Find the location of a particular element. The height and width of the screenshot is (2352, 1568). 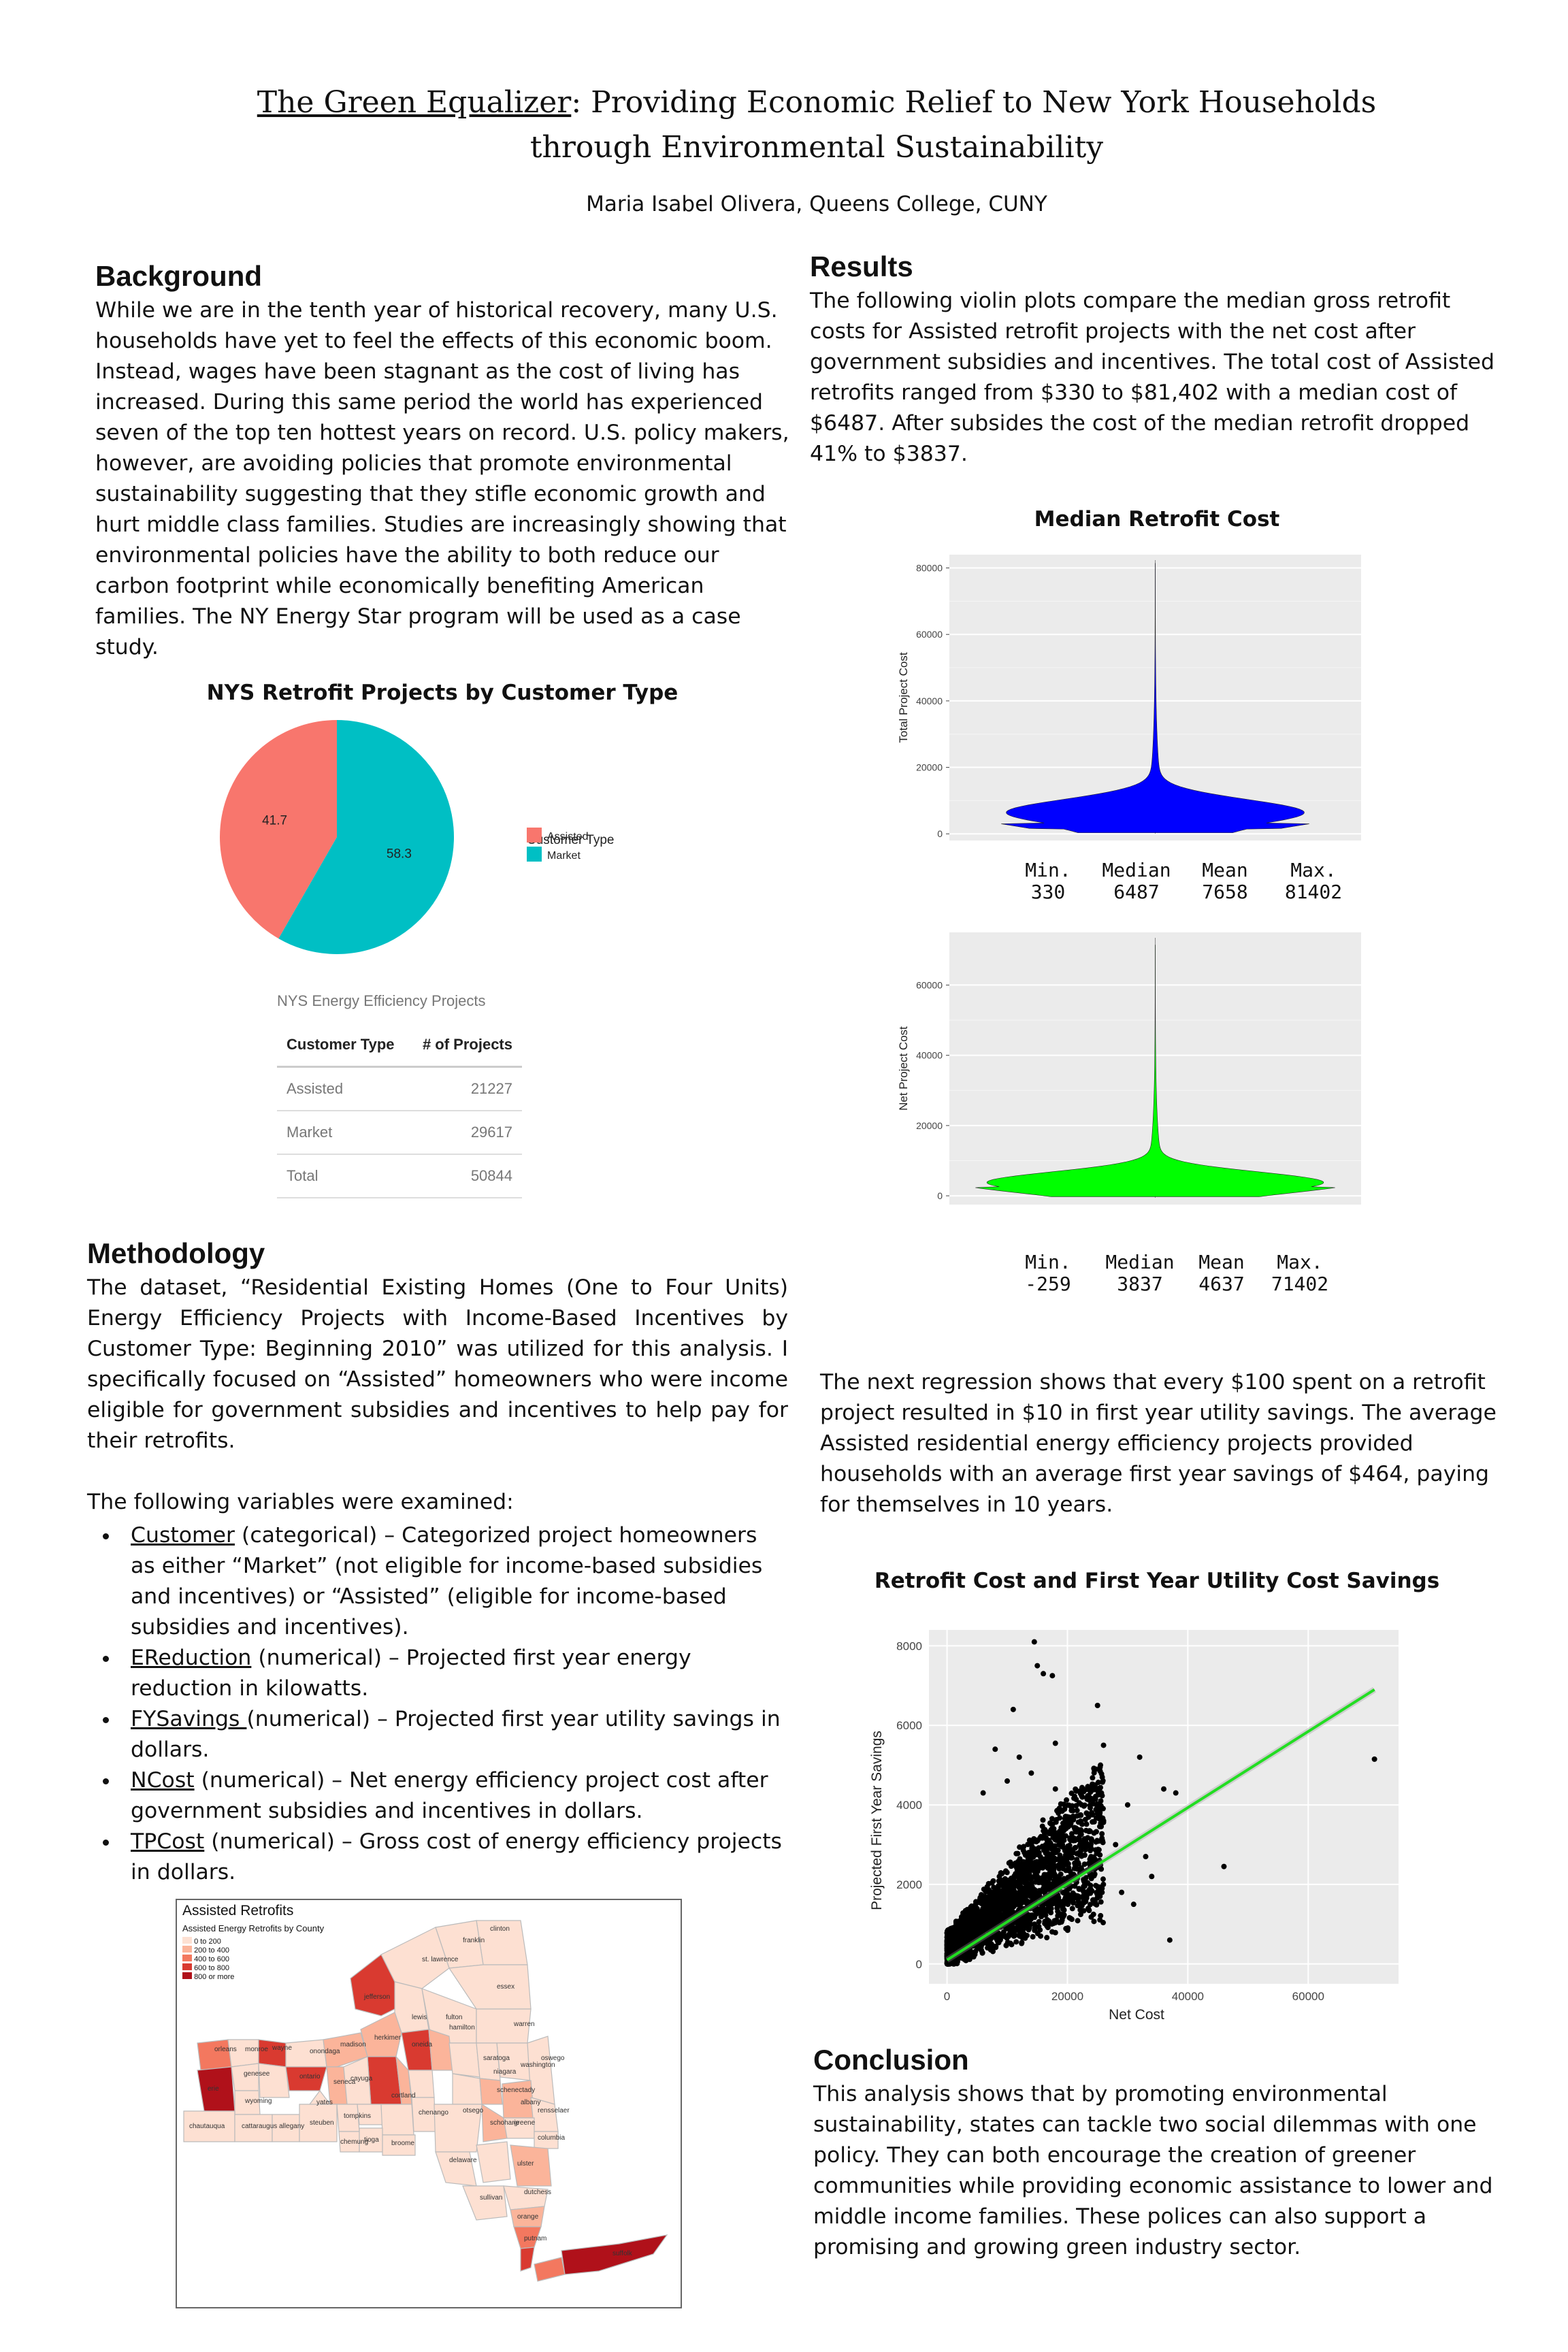

y-tick-label: 60000 is located at coordinates (930, 985).